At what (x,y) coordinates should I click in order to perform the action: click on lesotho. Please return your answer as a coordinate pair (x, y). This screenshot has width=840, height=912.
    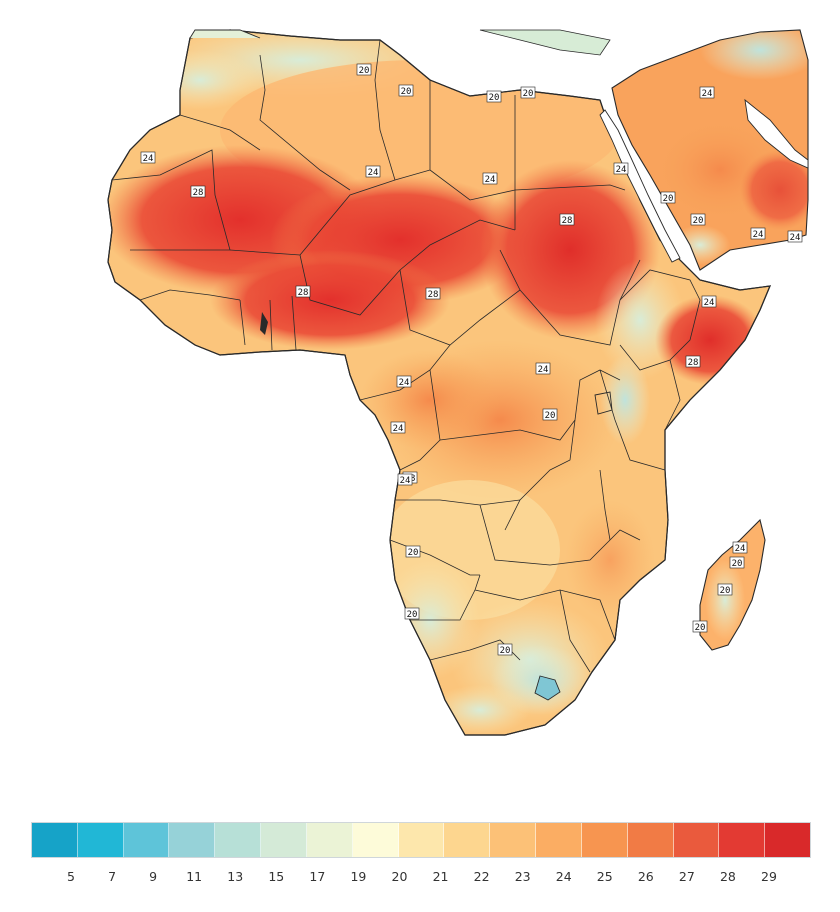
    Looking at the image, I should click on (547, 688).